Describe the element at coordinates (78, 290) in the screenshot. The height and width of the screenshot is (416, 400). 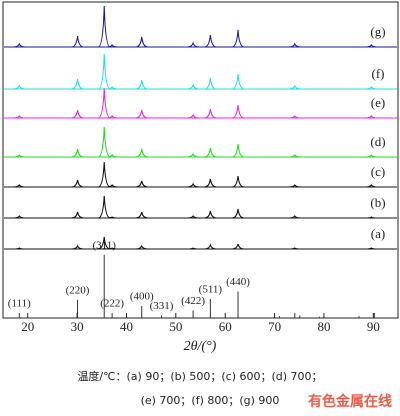
I see `reference-label: (220)` at that location.